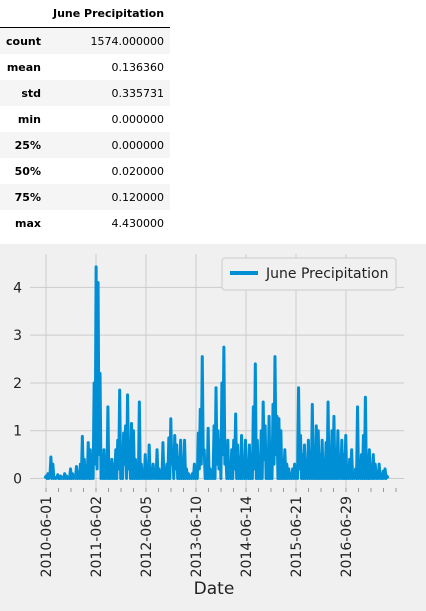 This screenshot has width=426, height=611. Describe the element at coordinates (17, 432) in the screenshot. I see `y-tick-label: 1` at that location.